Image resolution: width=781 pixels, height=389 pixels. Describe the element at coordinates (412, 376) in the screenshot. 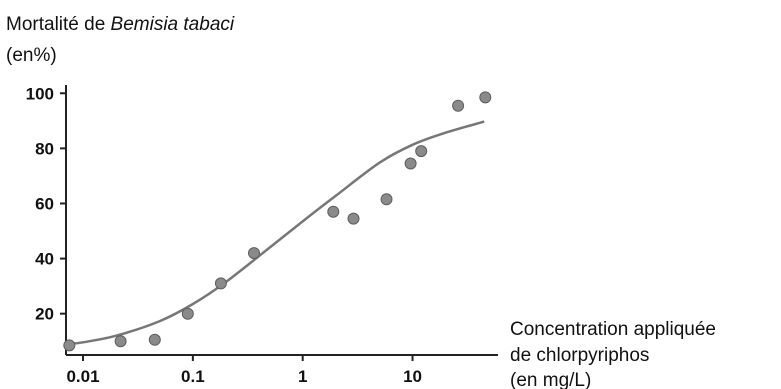

I see `x-tick-label-3: 10` at that location.